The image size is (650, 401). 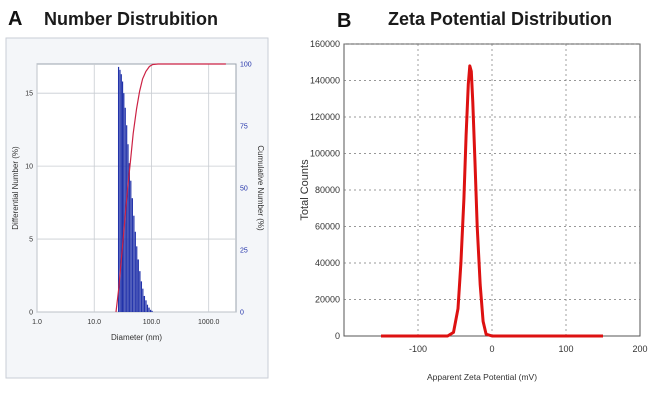 What do you see at coordinates (418, 349) in the screenshot?
I see `x-tick-label-b: -100` at bounding box center [418, 349].